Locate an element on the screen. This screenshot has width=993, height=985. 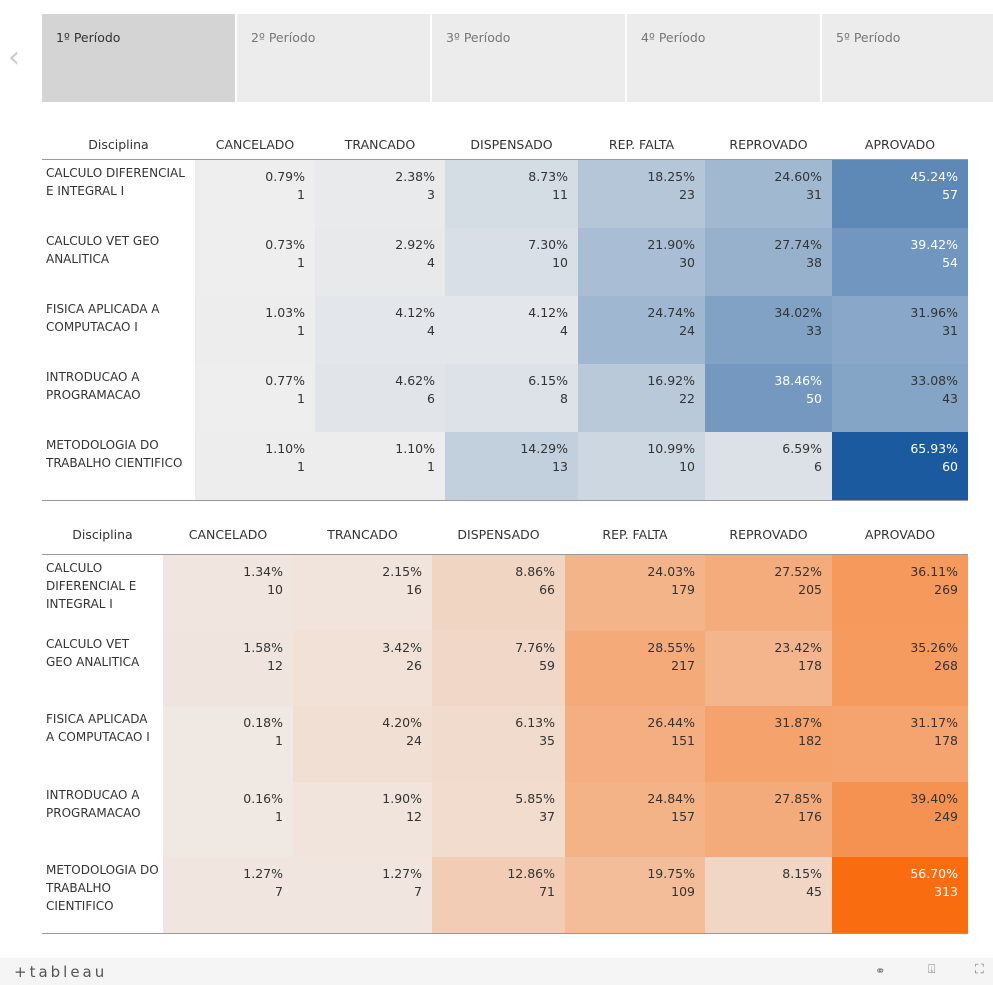
cell-count: 60 is located at coordinates (950, 466).